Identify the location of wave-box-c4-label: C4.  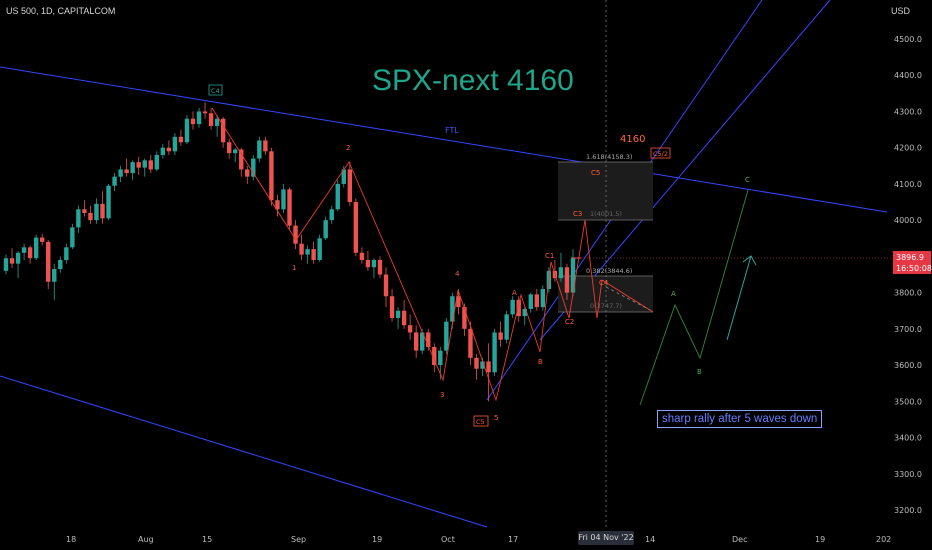
(215, 91).